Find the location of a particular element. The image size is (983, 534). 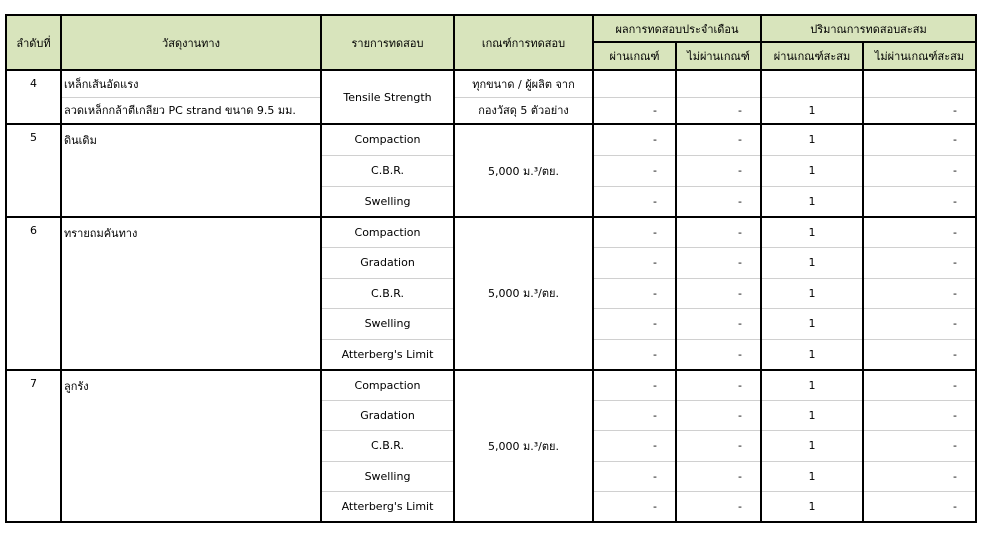

header-monthly: ผลการทดสอบประจำเดือน is located at coordinates (677, 28).